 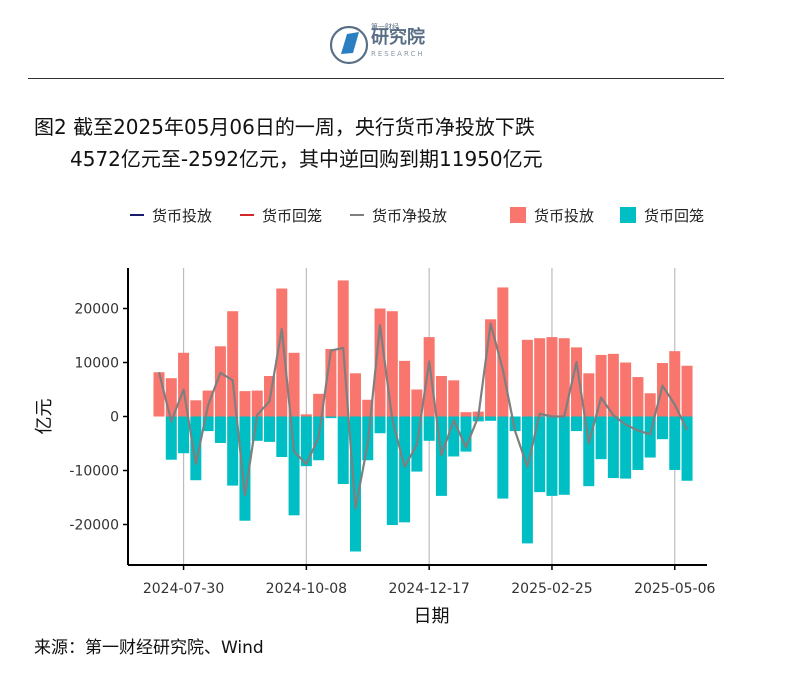 I want to click on logo-emblem-icon, so click(x=349, y=45).